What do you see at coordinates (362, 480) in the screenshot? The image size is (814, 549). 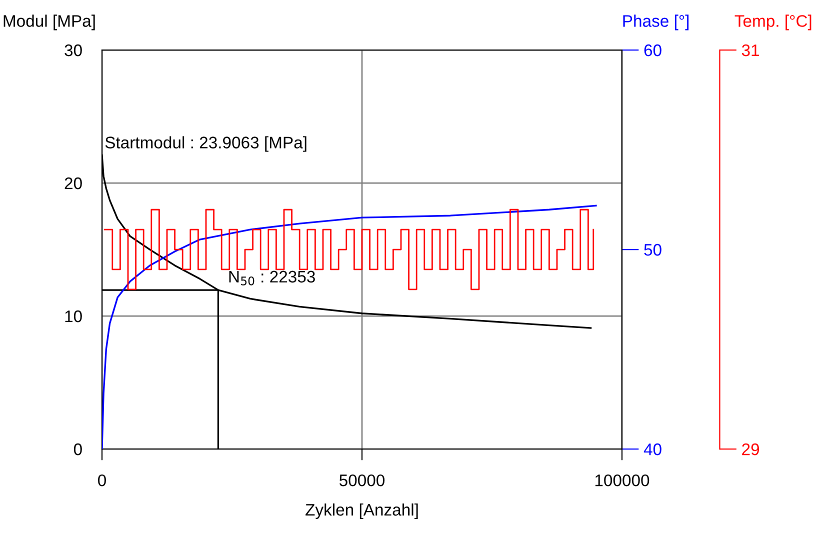 I see `x-tick-label: 50000` at bounding box center [362, 480].